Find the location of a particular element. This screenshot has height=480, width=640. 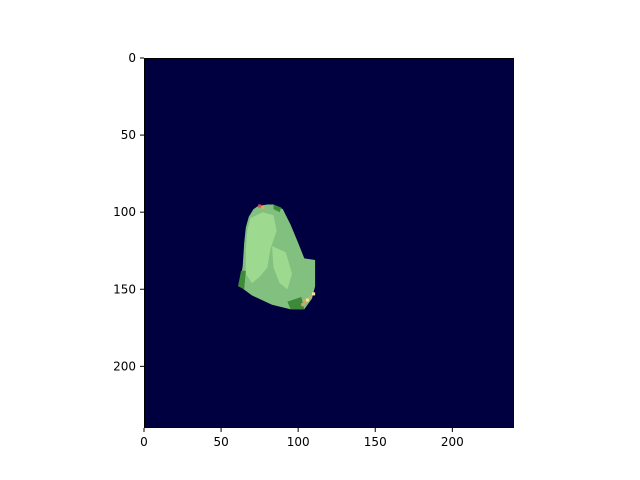

y-axis: 0 50 100 150 200 is located at coordinates (128, 212).